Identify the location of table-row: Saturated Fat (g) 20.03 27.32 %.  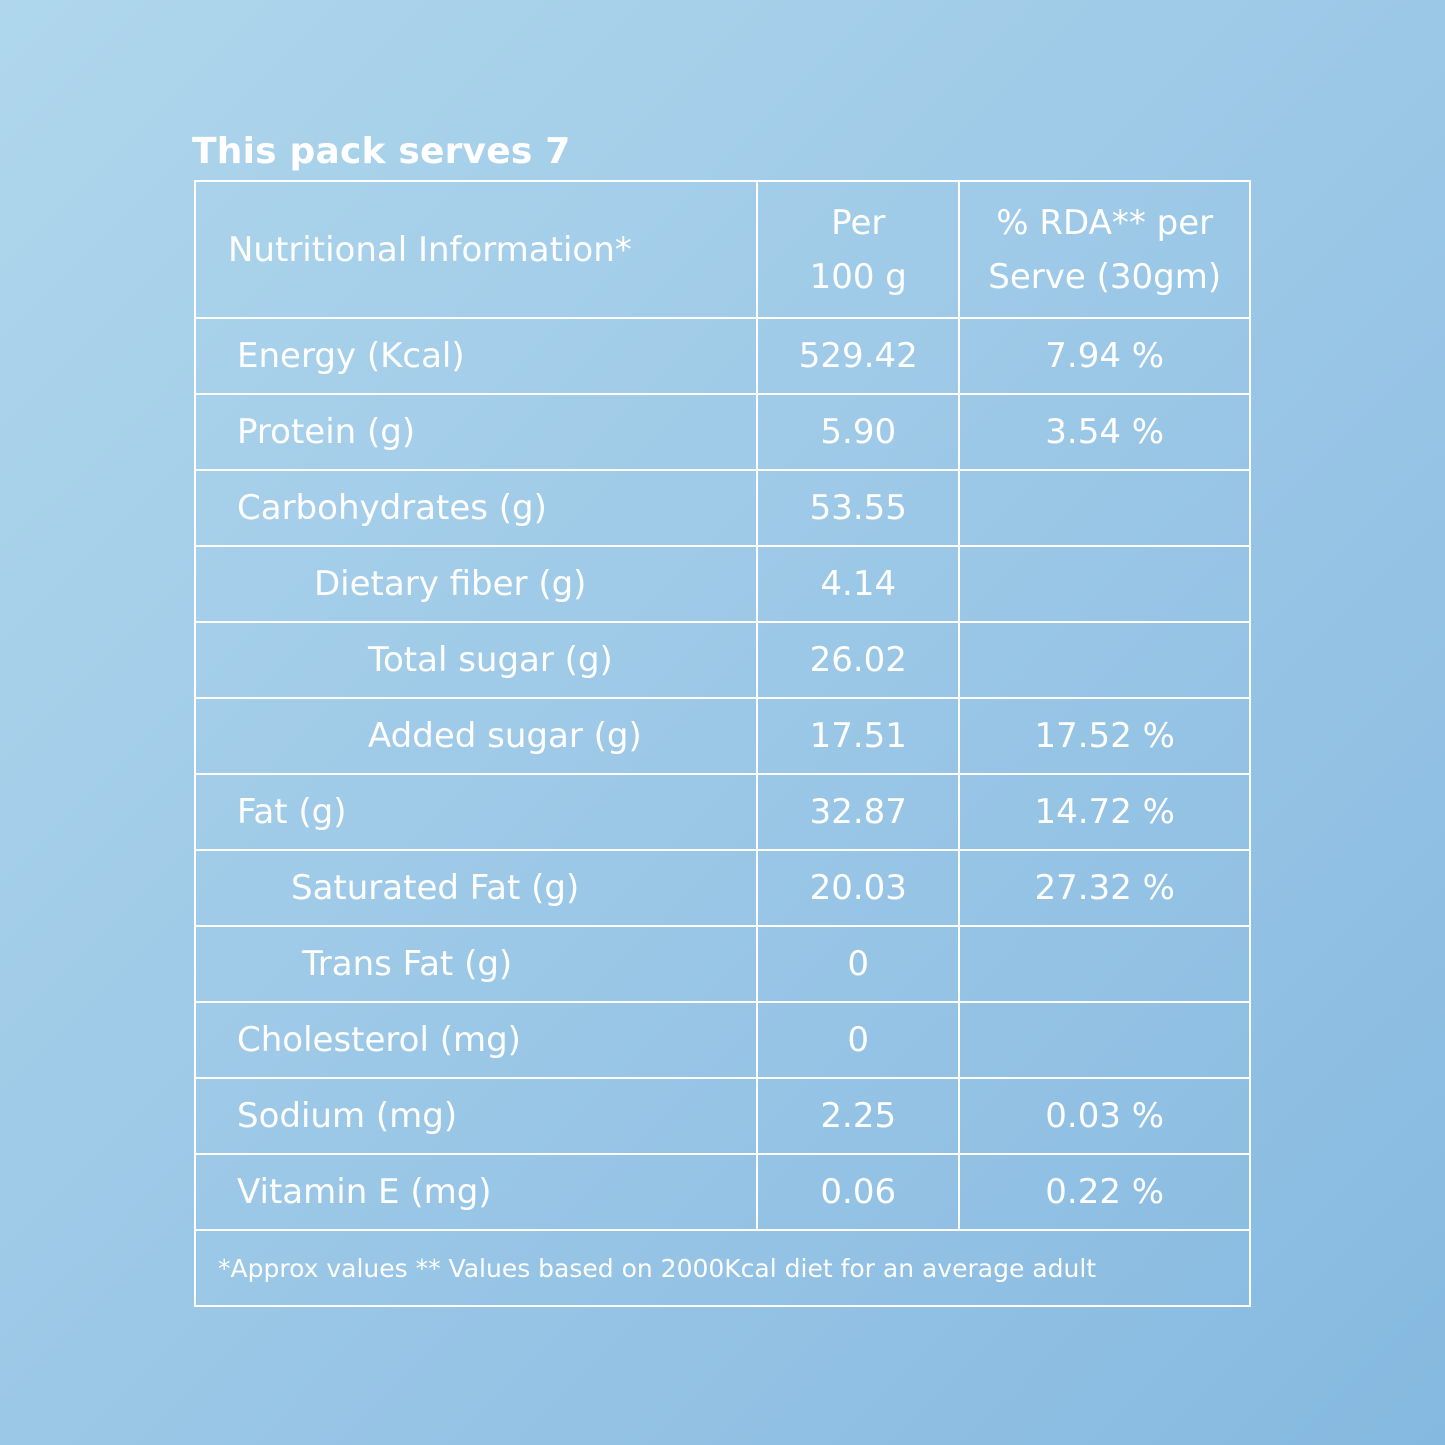
(722, 888).